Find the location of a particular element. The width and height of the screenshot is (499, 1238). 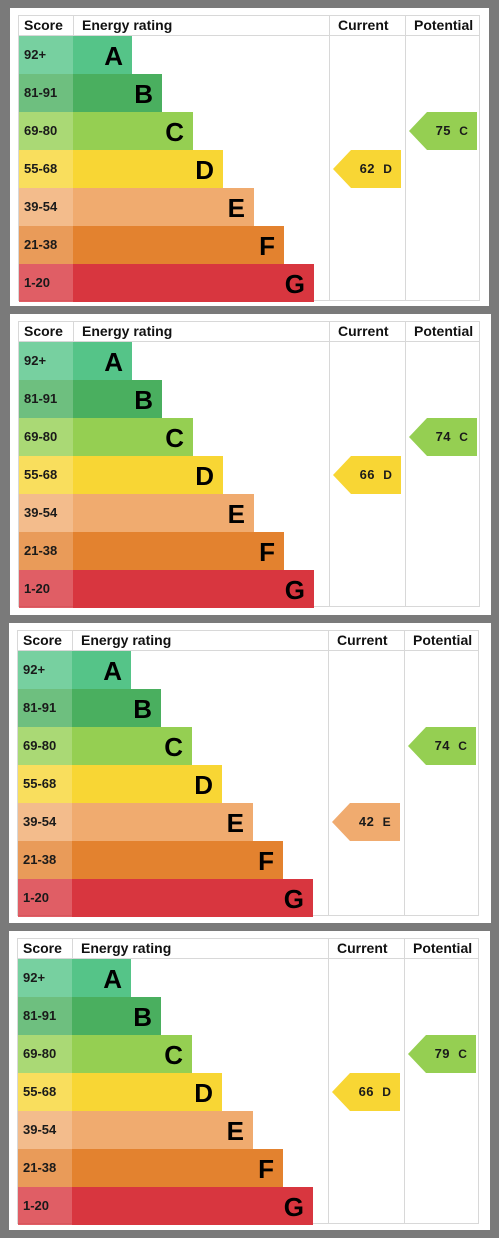

header-potential: Potential is located at coordinates (443, 948).